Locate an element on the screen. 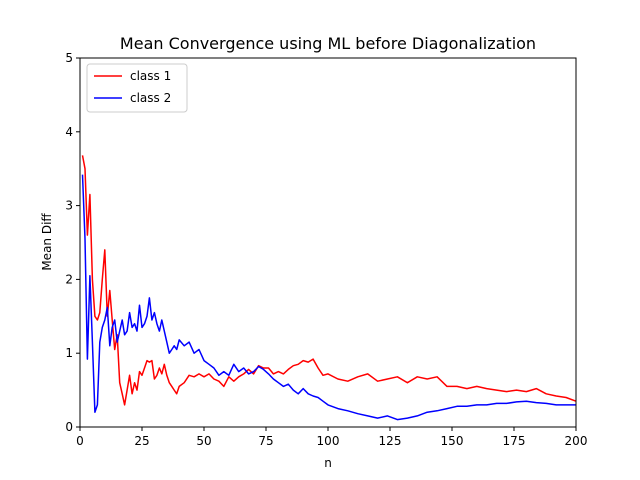 This screenshot has width=640, height=480. x-tick-label: 200 is located at coordinates (576, 441).